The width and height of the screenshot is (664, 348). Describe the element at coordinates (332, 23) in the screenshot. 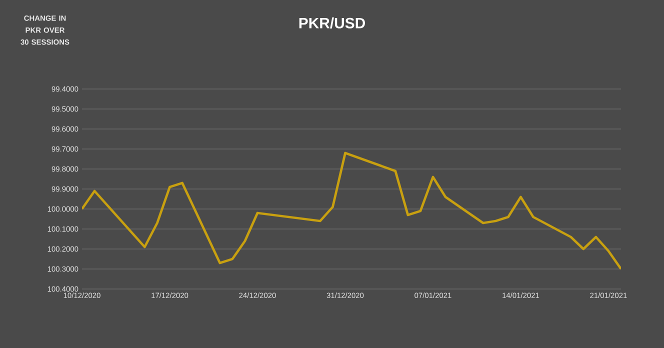

I see `chart-title: PKR/USD` at that location.